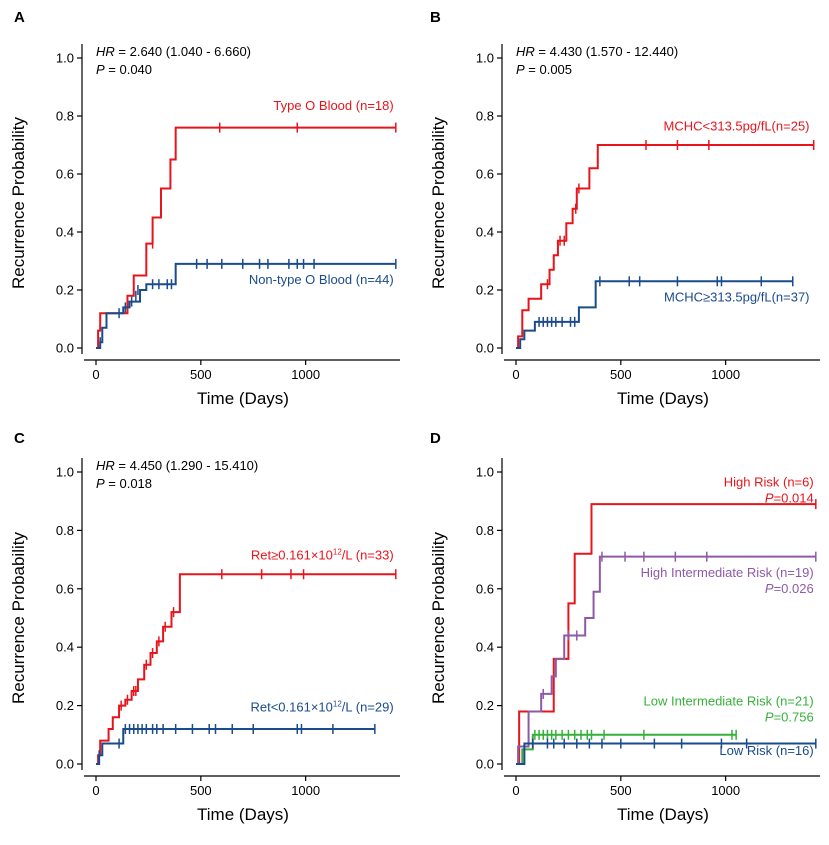 The image size is (829, 845). Describe the element at coordinates (435, 17) in the screenshot. I see `panel-letter: B` at that location.